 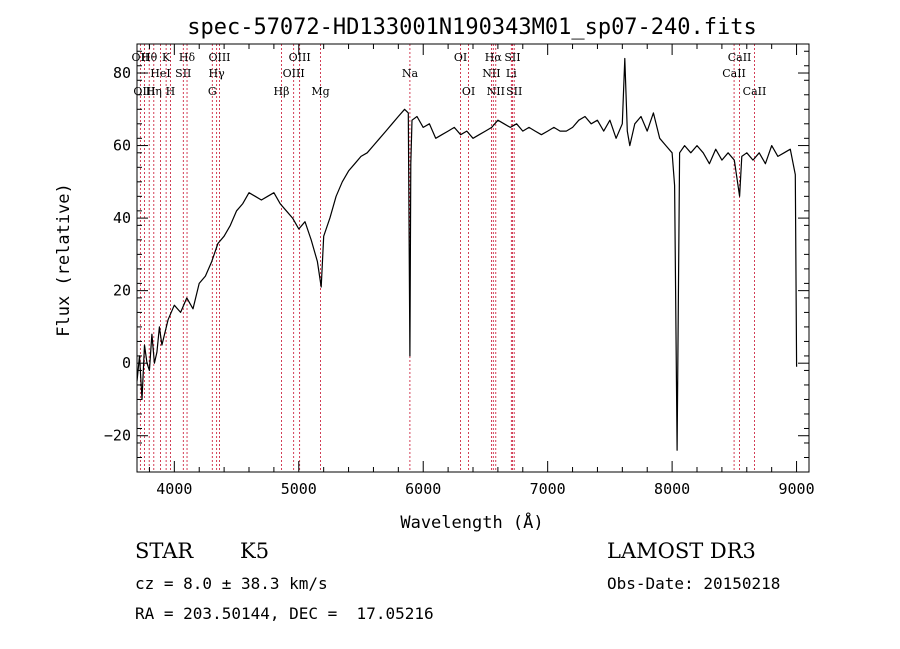 I want to click on redshift-text: cz = 8.0 ± 38.3 km/s, so click(x=231, y=583).